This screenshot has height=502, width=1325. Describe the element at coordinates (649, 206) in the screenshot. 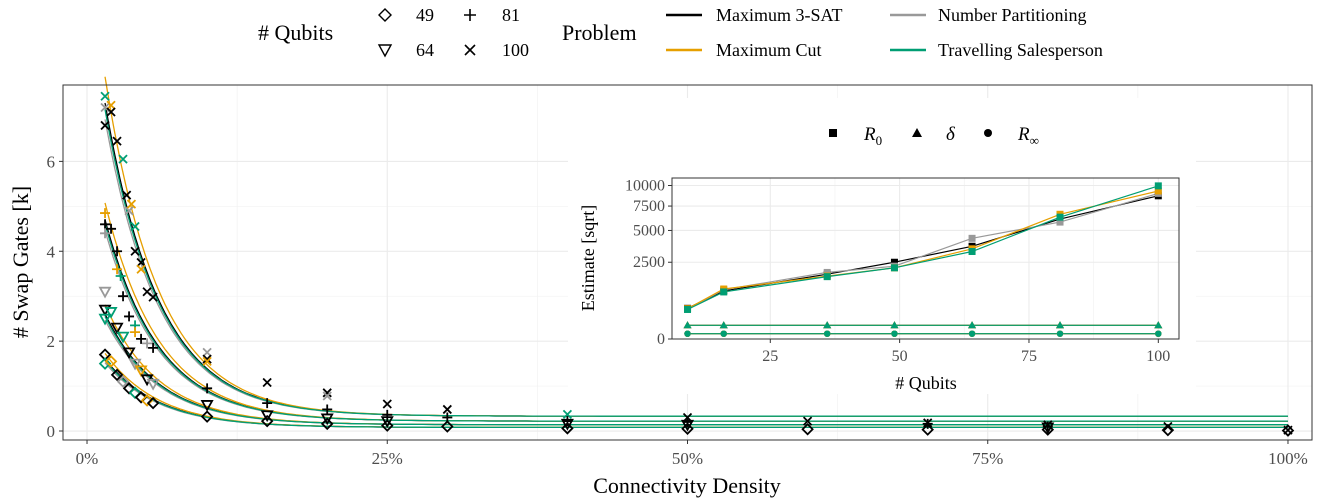

I see `inset-y-tick-label: 7500` at that location.